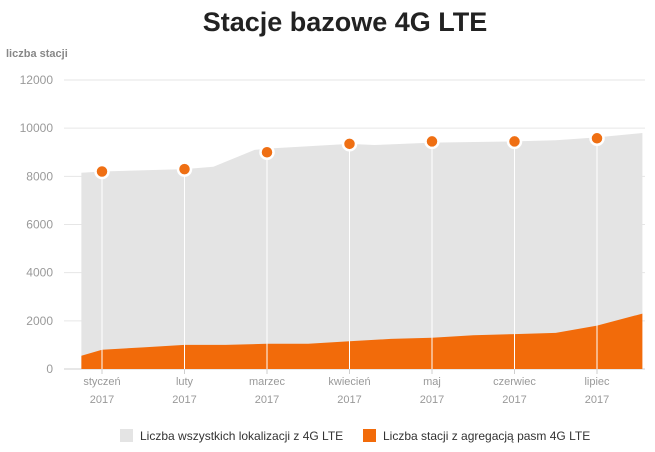  Describe the element at coordinates (126, 435) in the screenshot. I see `legend-swatch-total` at that location.